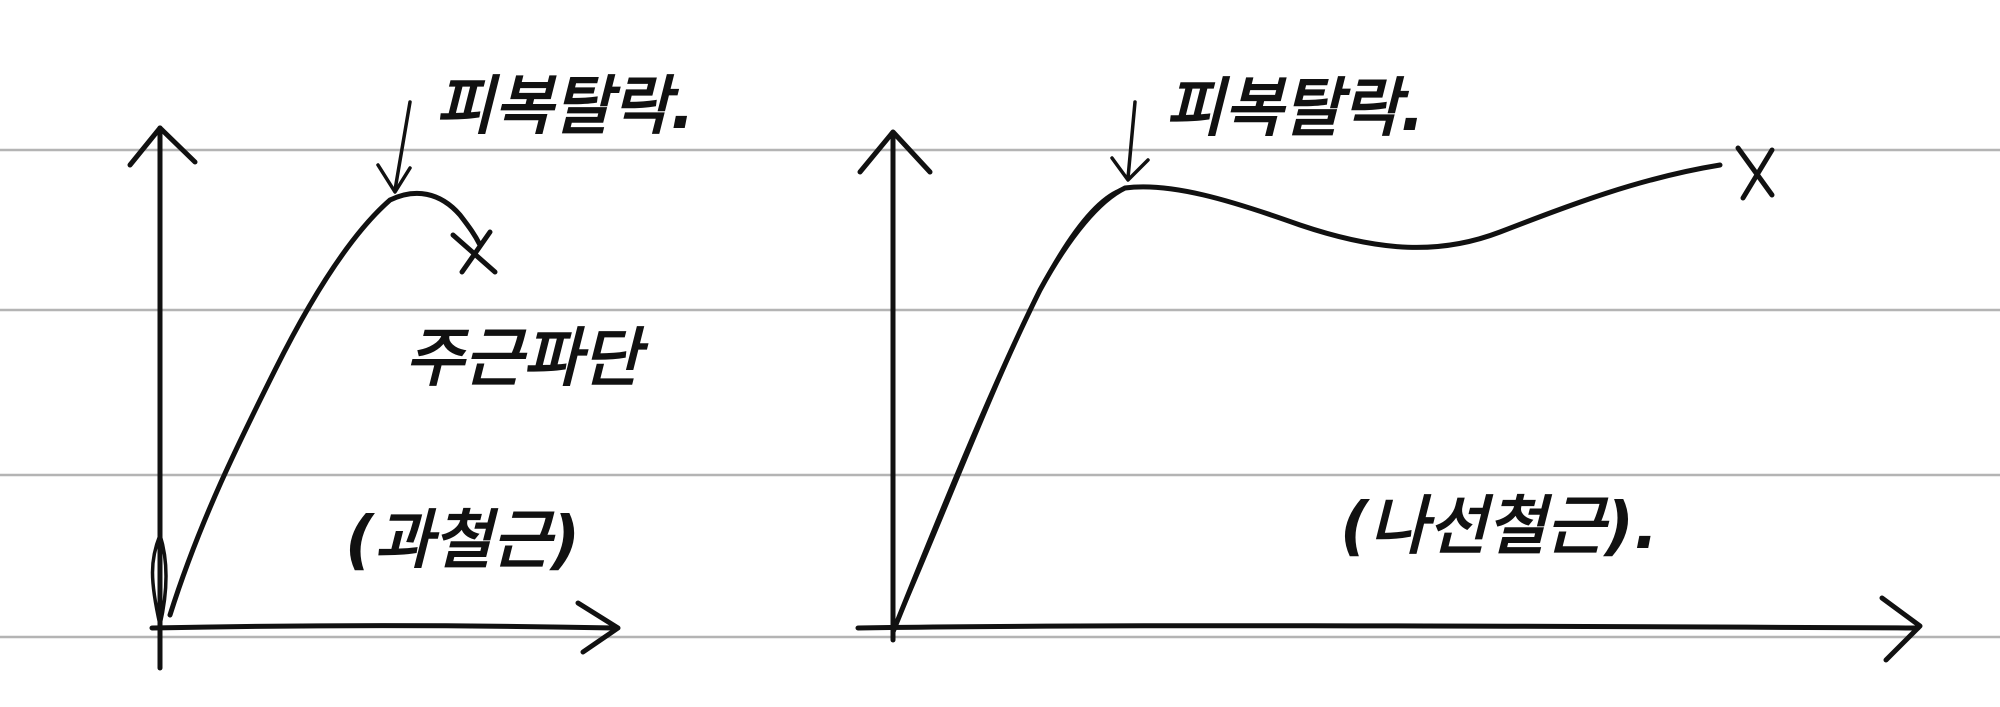 Image resolution: width=2000 pixels, height=707 pixels. I want to click on right-peak-label: 피복탈락., so click(1295, 109).